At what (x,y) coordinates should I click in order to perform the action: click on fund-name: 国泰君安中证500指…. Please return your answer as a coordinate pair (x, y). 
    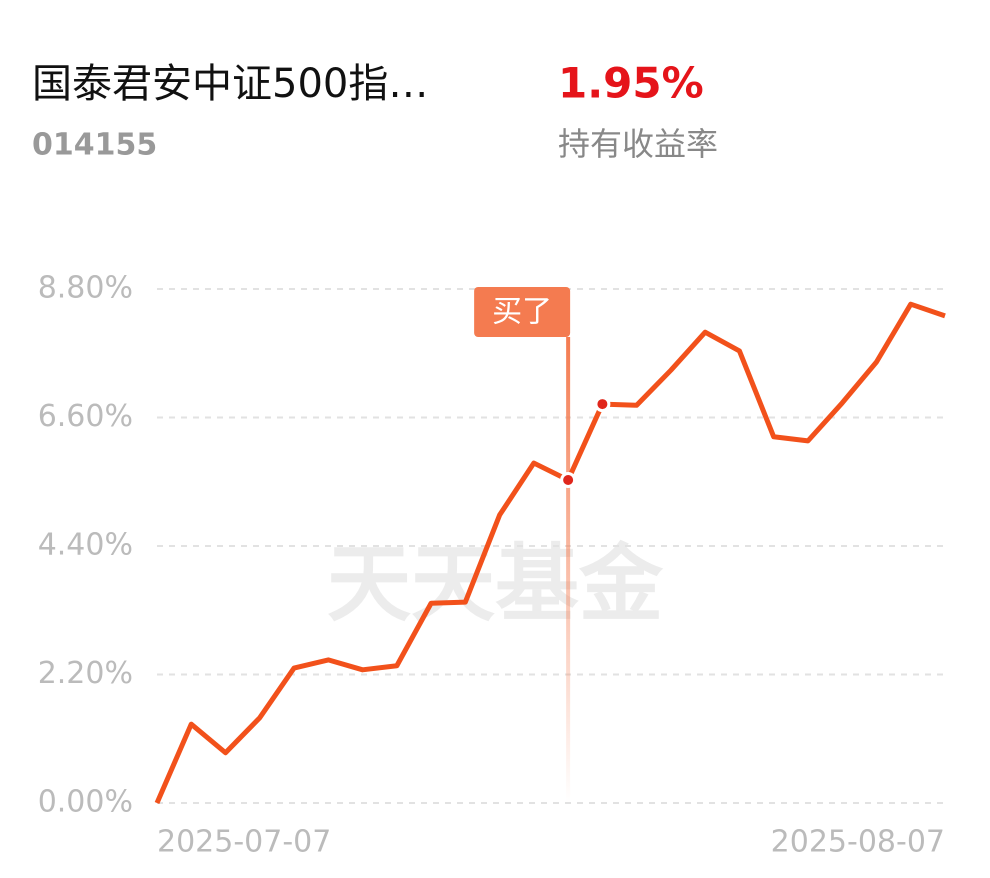
    Looking at the image, I should click on (230, 84).